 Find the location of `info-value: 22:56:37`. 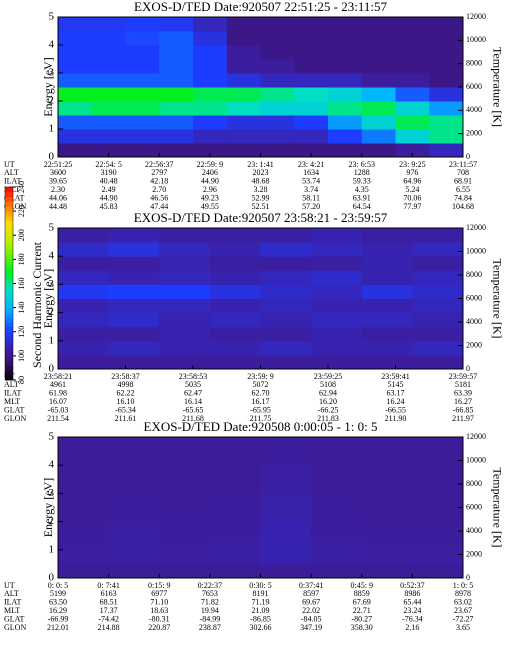

info-value: 22:56:37 is located at coordinates (159, 164).